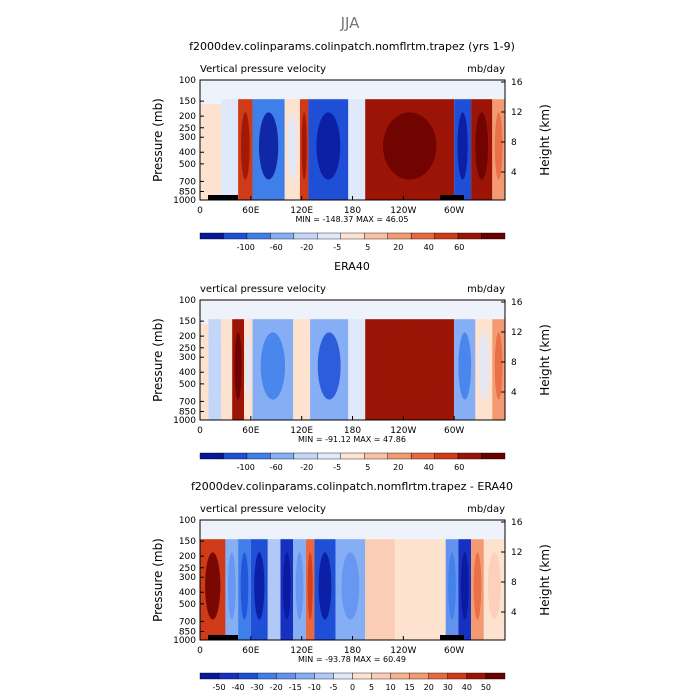 The height and width of the screenshot is (700, 700). I want to click on x-tick-label: 0, so click(200, 651).